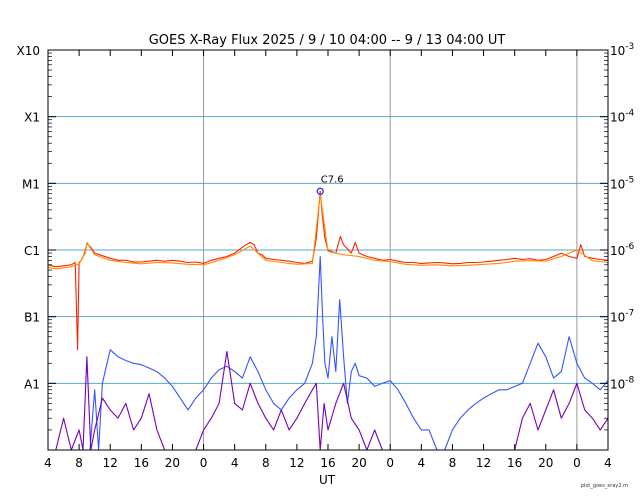  What do you see at coordinates (327, 480) in the screenshot?
I see `x-axis-label: UT` at bounding box center [327, 480].